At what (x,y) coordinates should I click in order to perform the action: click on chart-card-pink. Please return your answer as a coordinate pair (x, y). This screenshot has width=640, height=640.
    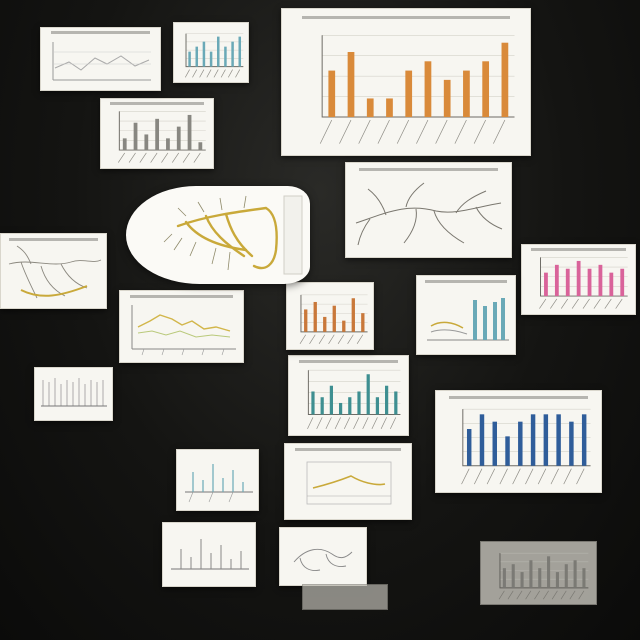
    Looking at the image, I should click on (578, 279).